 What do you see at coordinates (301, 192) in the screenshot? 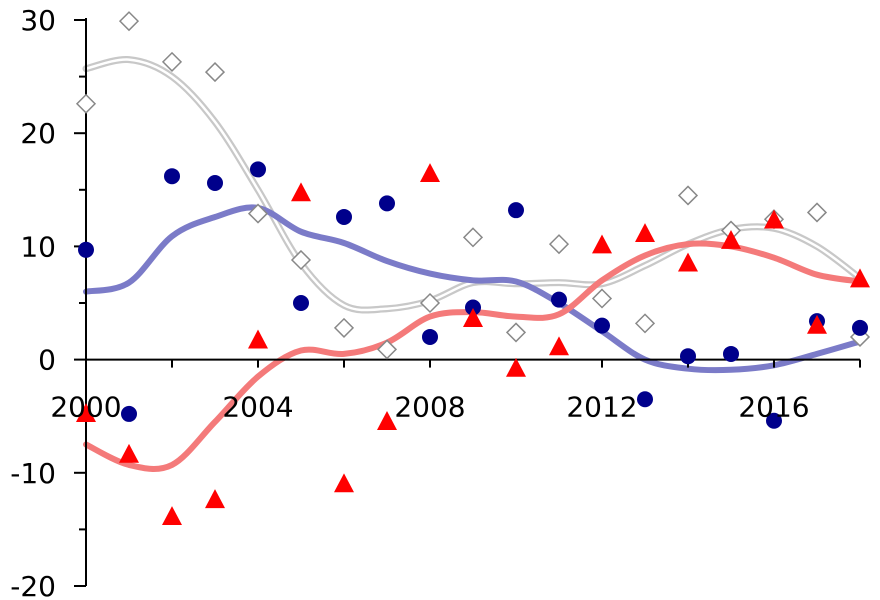
I see `point-series-3-2005` at bounding box center [301, 192].